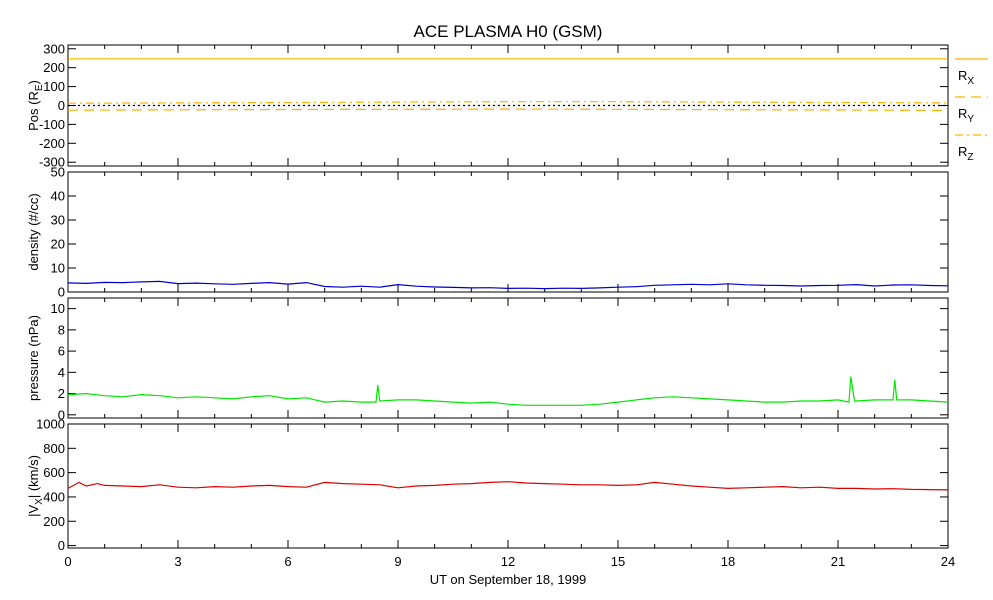  I want to click on y-axis-label-pos: Pos (RE), so click(35, 105).